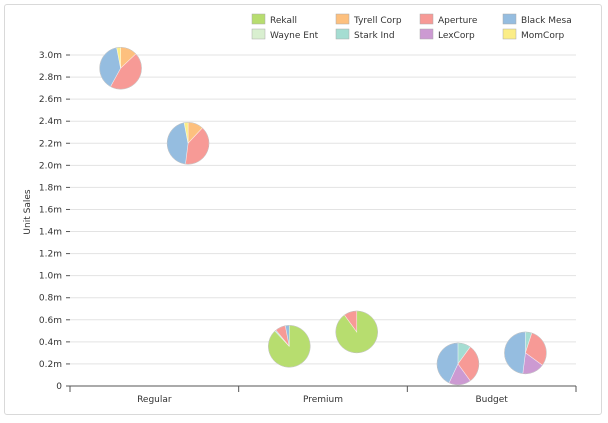 The height and width of the screenshot is (423, 608). I want to click on y-tick-label: 2.2m, so click(50, 144).